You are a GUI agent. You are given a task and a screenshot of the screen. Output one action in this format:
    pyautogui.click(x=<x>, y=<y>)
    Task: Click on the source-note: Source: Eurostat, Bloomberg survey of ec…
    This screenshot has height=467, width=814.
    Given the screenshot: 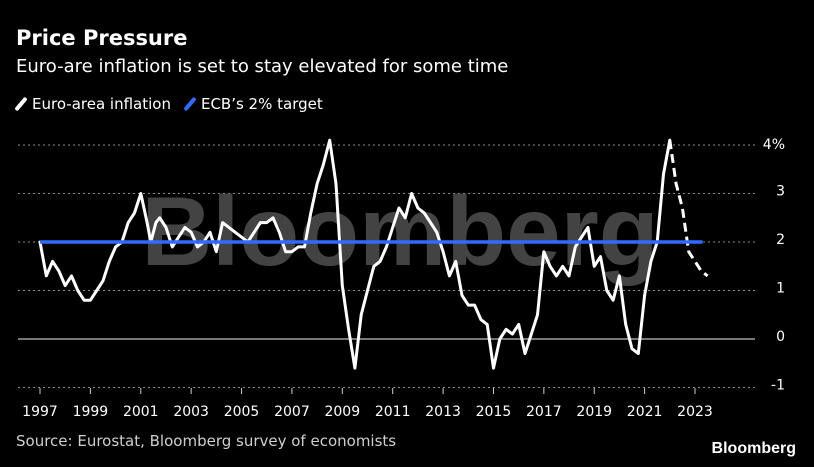 What is the action you would take?
    pyautogui.click(x=206, y=441)
    